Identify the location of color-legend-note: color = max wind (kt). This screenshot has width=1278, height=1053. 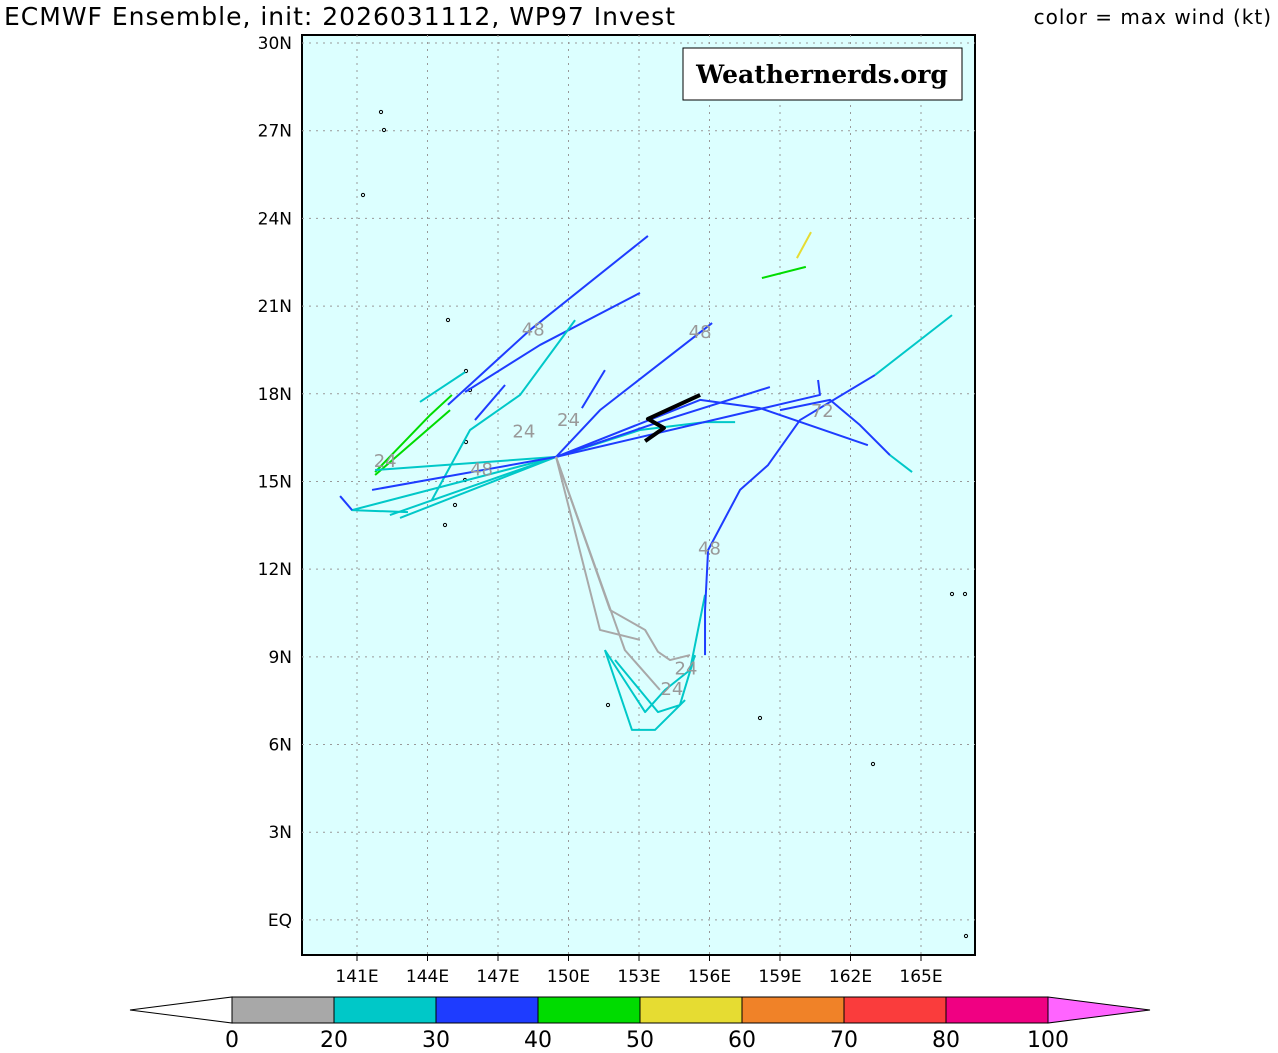
(1152, 17).